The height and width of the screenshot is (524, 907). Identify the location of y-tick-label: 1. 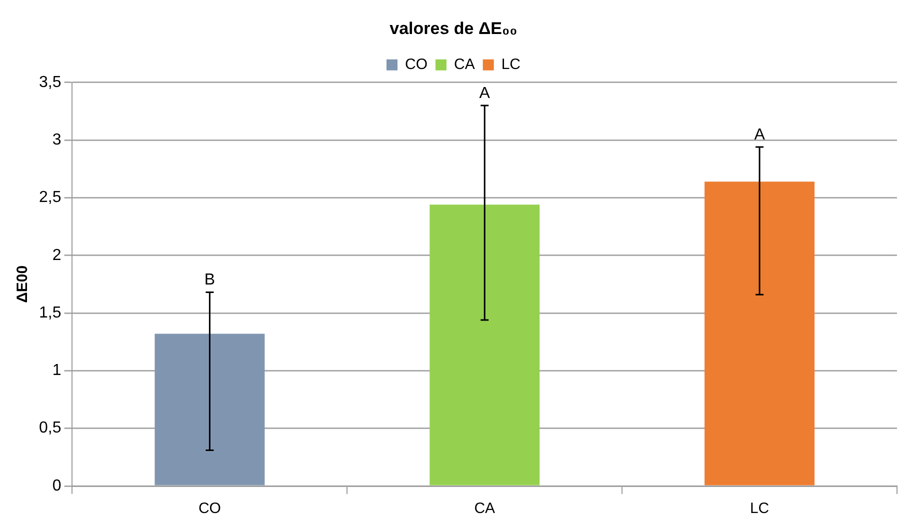
(57, 371).